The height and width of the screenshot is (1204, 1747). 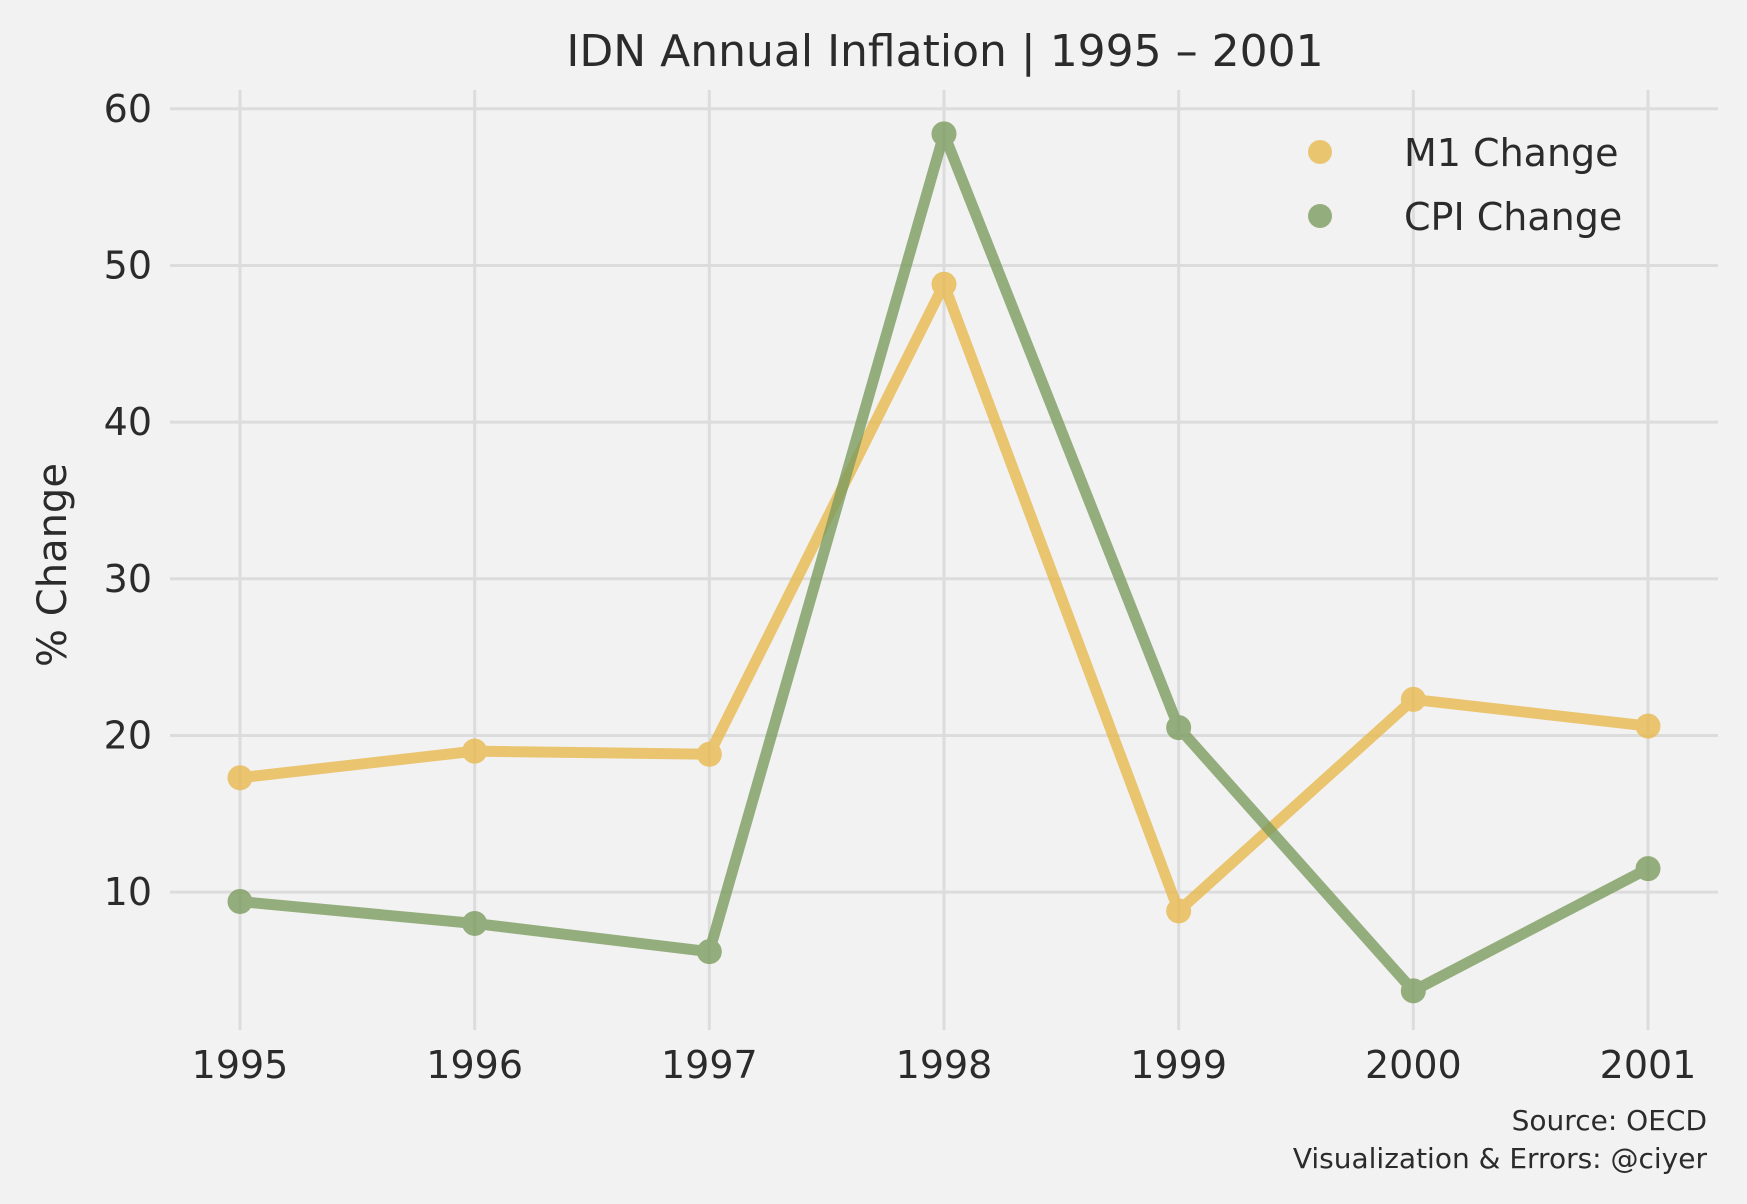 What do you see at coordinates (128, 109) in the screenshot?
I see `y-tick-label: 60` at bounding box center [128, 109].